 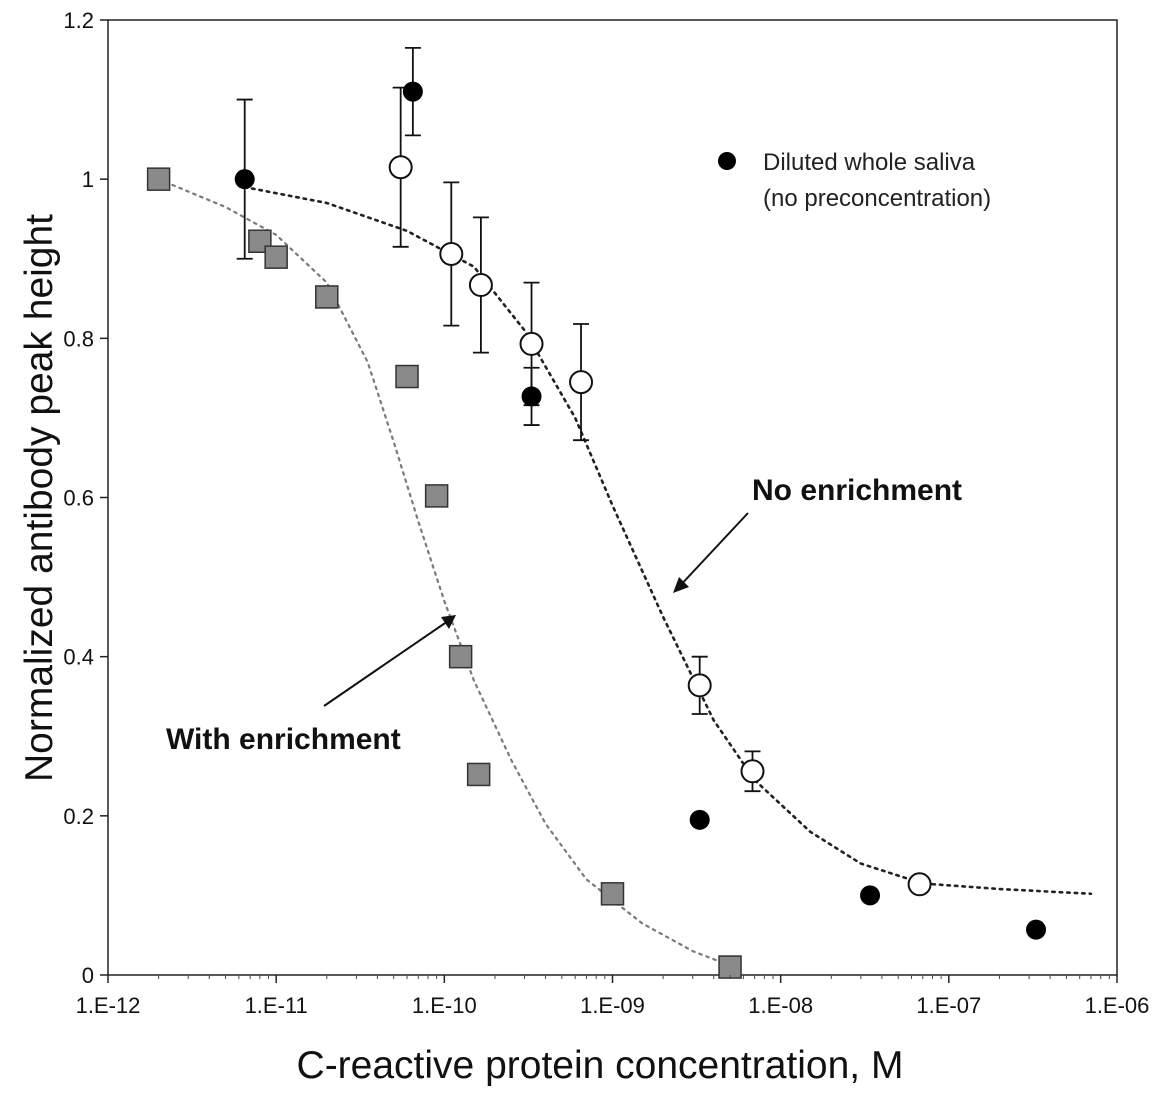 I want to click on y-tick-label: 0, so click(x=88, y=975).